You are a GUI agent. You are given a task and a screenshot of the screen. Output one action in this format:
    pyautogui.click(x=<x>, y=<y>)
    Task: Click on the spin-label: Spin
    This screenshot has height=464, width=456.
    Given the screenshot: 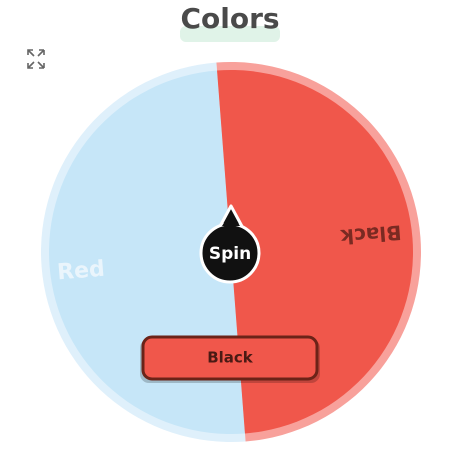 What is the action you would take?
    pyautogui.click(x=230, y=254)
    